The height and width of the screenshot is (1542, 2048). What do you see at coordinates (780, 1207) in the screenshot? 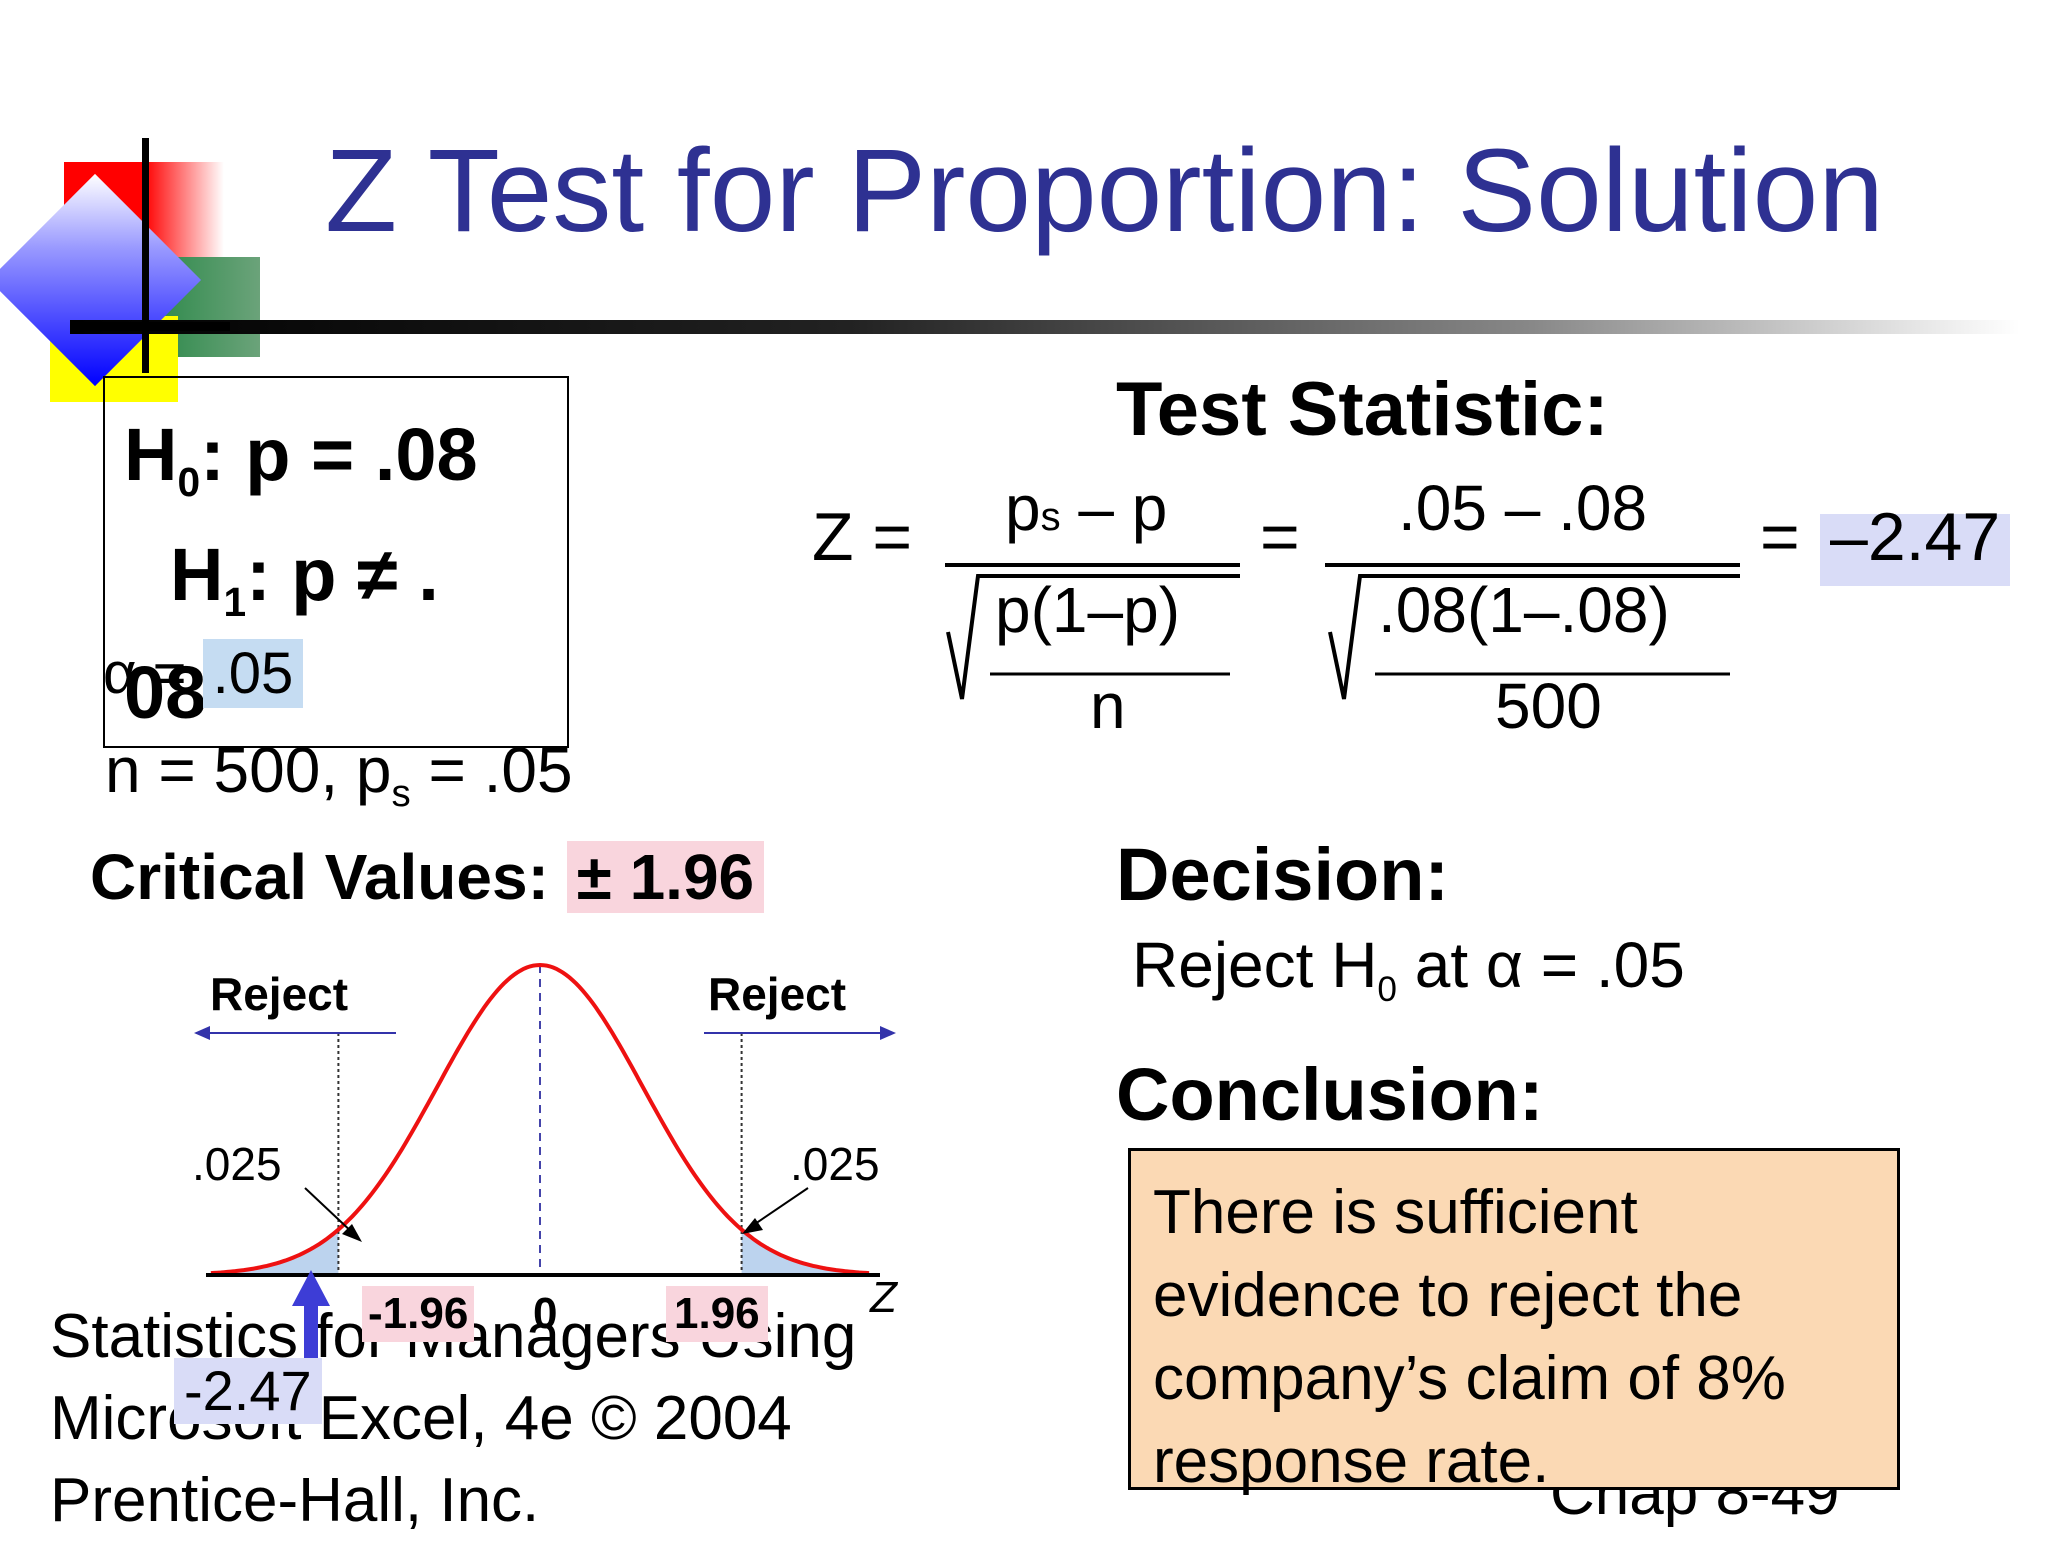
I see `right-tail-pointer` at bounding box center [780, 1207].